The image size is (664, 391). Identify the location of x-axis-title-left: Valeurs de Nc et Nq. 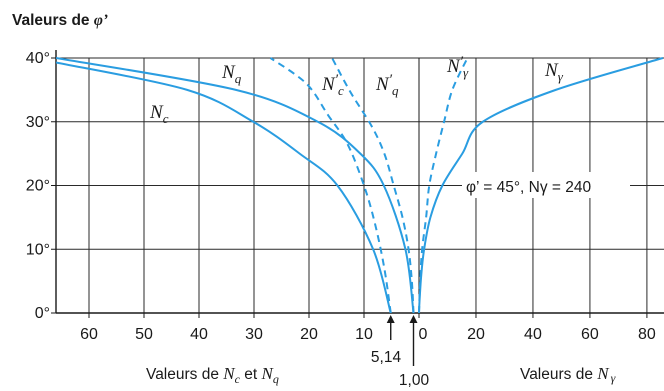
(212, 375).